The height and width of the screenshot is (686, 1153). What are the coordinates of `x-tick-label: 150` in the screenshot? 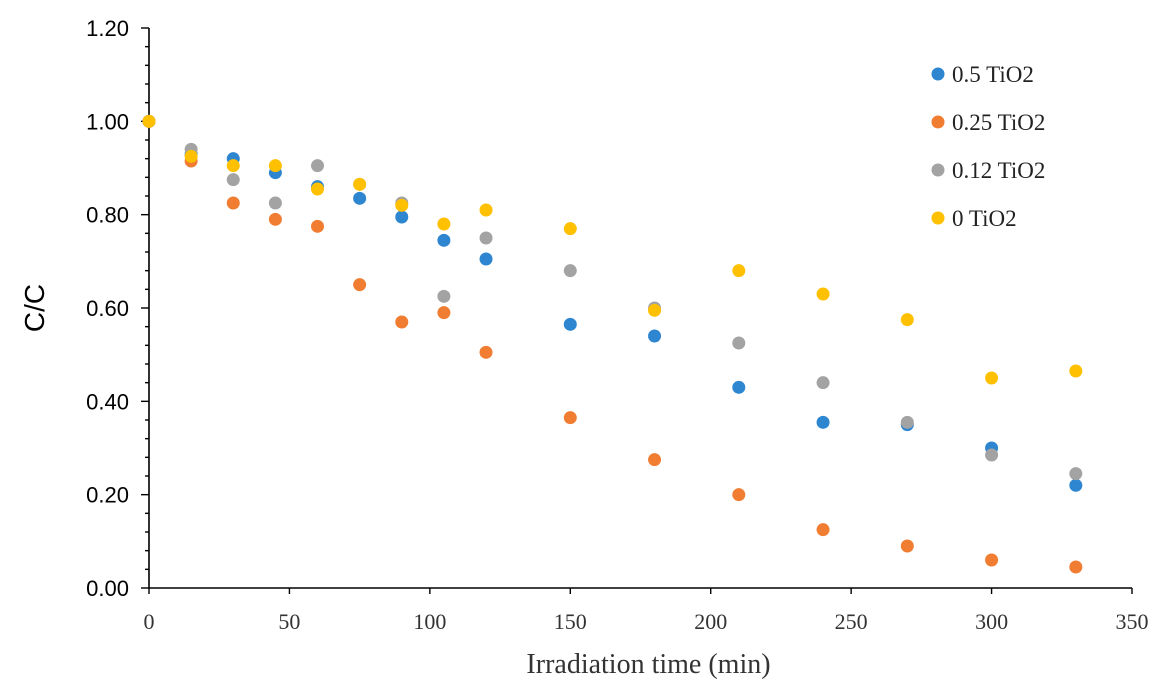 It's located at (570, 621).